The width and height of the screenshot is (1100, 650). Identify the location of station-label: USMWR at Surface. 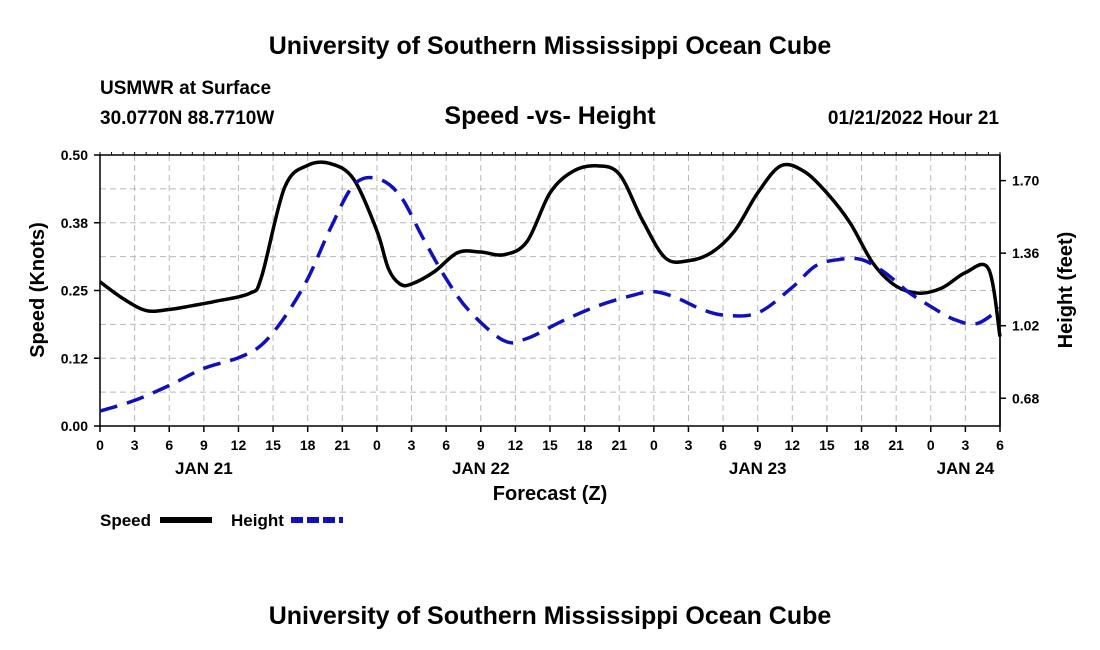
(185, 88).